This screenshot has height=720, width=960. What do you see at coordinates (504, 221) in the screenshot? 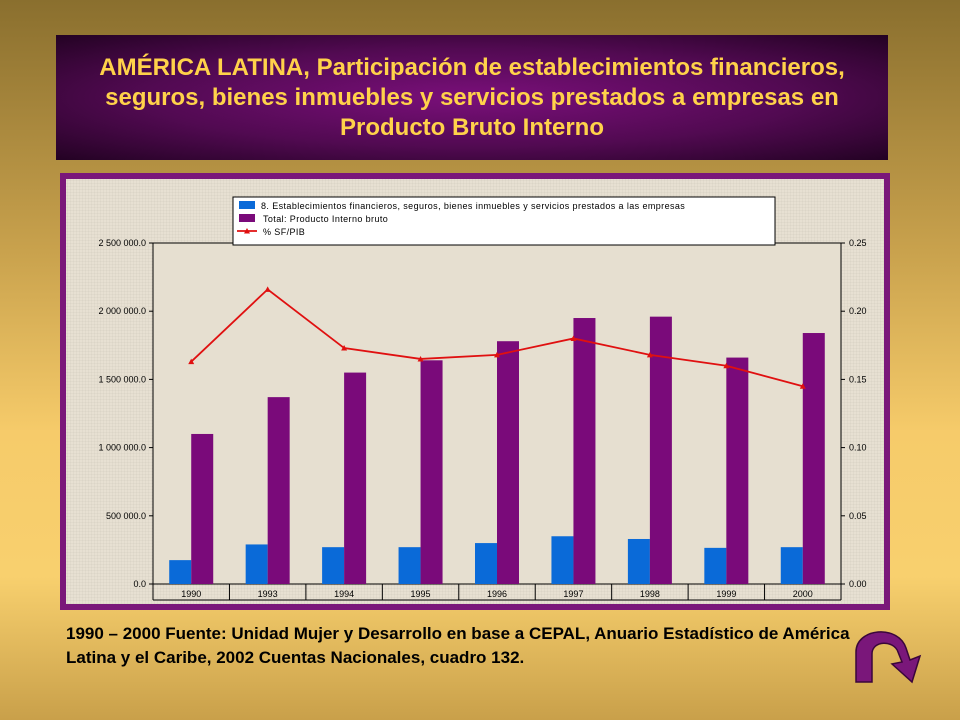
I see `legend` at bounding box center [504, 221].